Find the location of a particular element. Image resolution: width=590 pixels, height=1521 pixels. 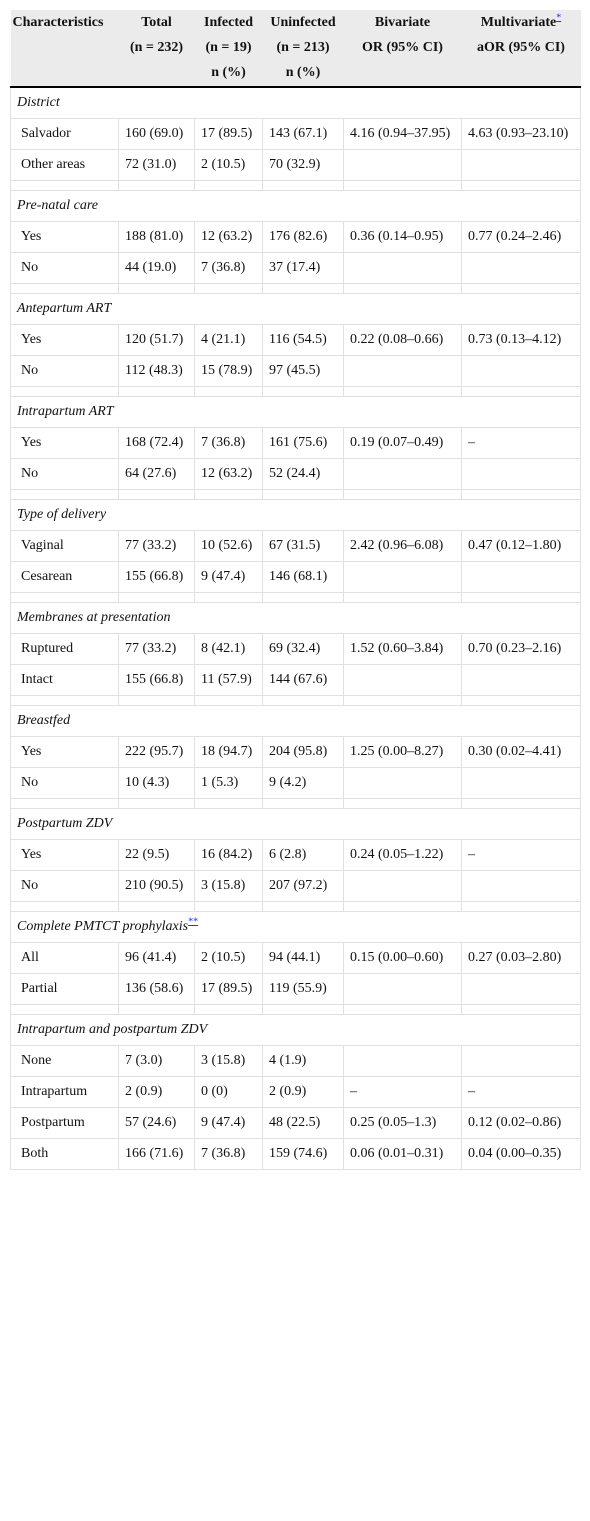

section-title: Membranes at presentation is located at coordinates (295, 618).